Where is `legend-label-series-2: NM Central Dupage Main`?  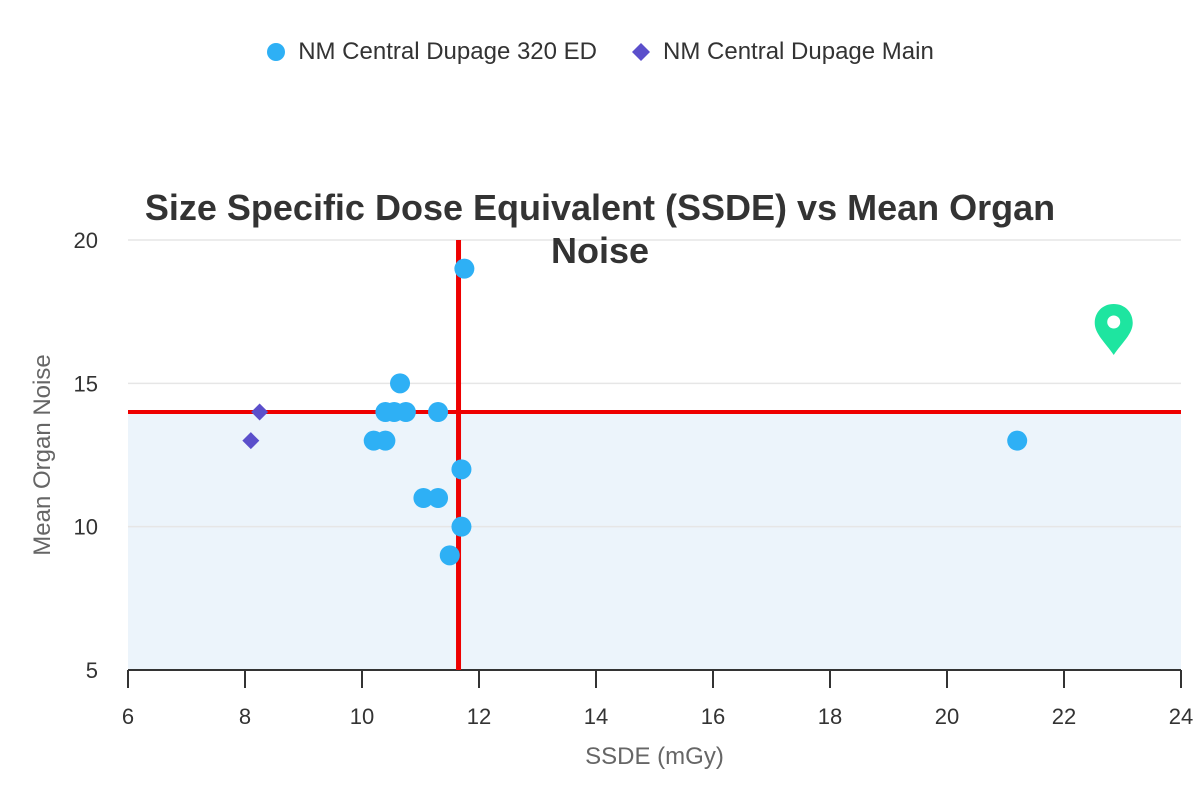 legend-label-series-2: NM Central Dupage Main is located at coordinates (798, 51).